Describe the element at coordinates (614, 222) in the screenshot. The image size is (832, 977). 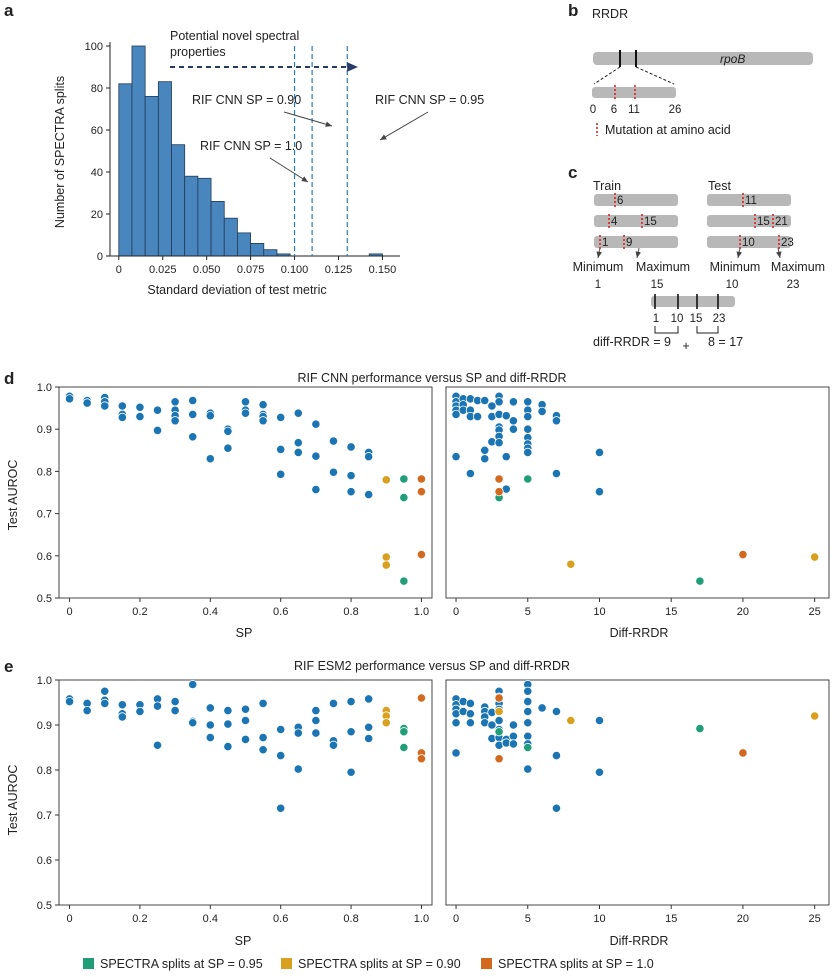
I see `train-mutation-label: 4` at that location.